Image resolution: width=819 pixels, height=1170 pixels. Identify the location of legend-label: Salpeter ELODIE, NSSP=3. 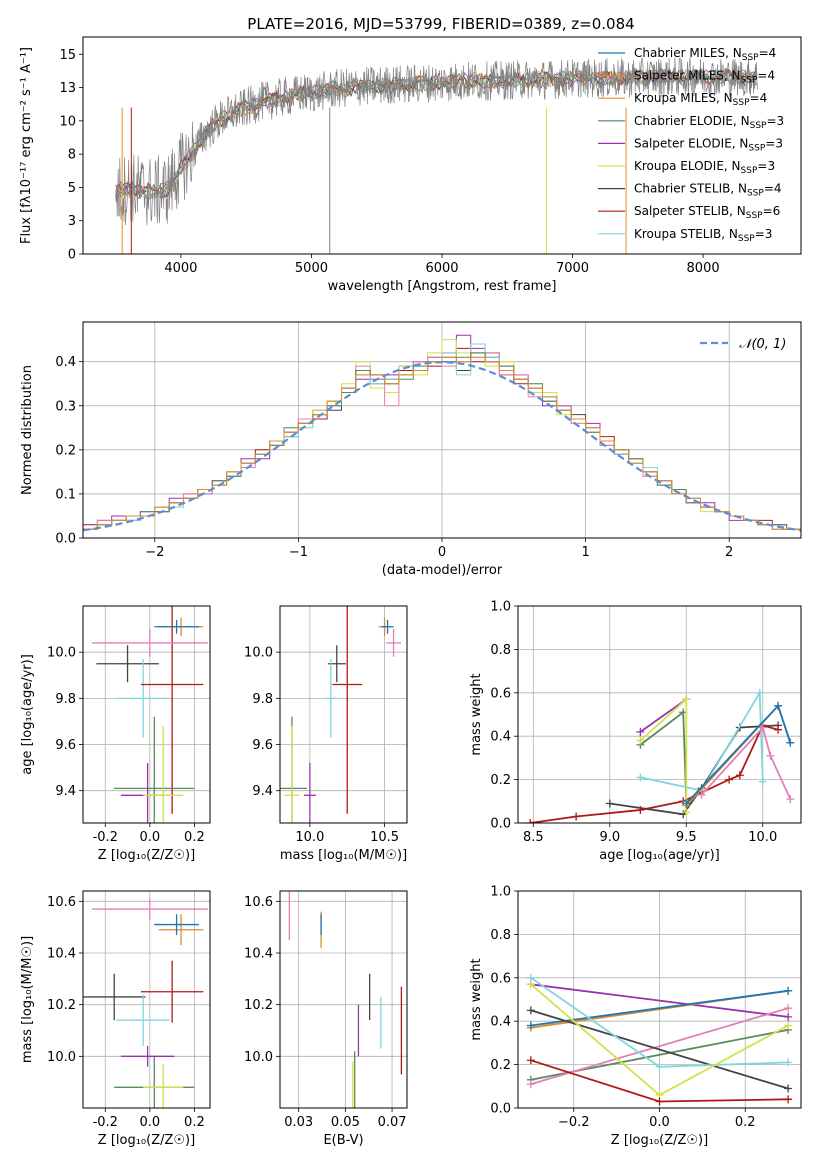
(708, 144).